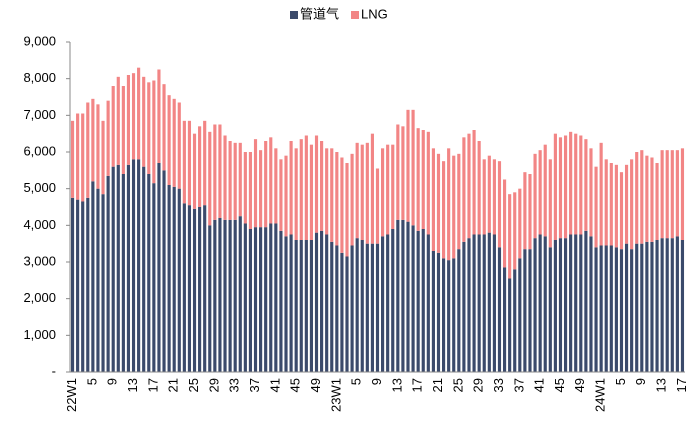  Describe the element at coordinates (173, 385) in the screenshot. I see `x-tick-label: 21` at that location.